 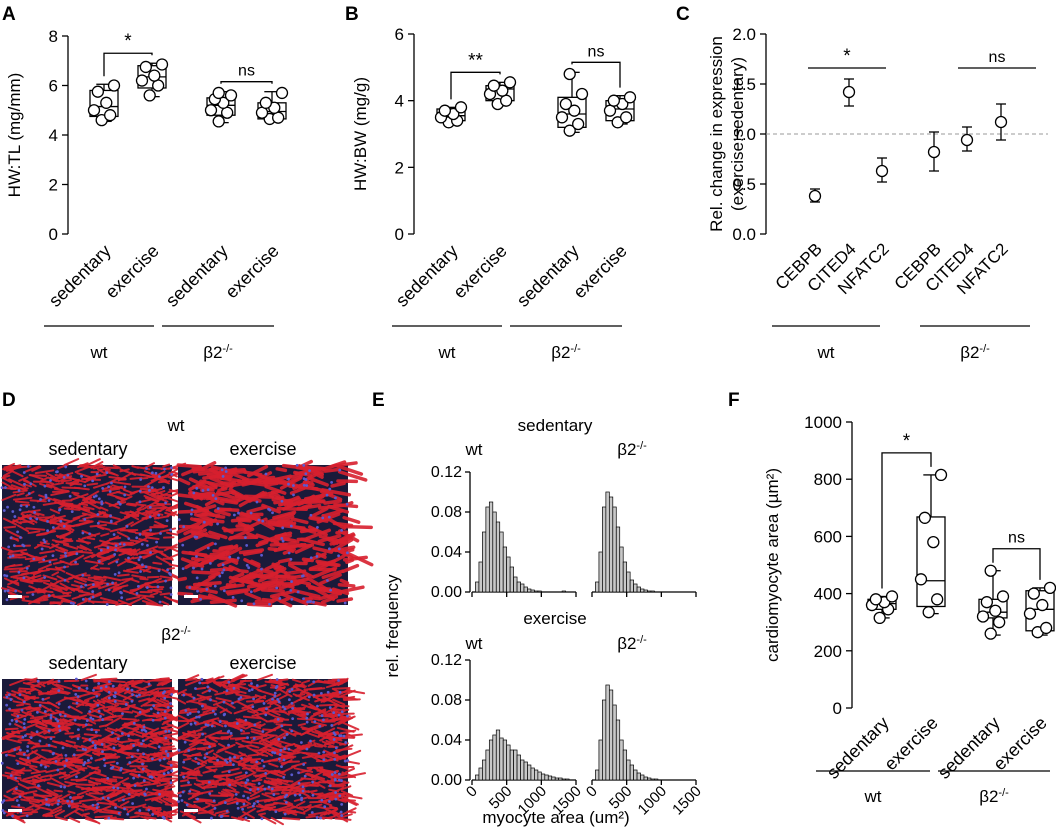 I want to click on row-title-exercise: exercise, so click(x=554, y=618).